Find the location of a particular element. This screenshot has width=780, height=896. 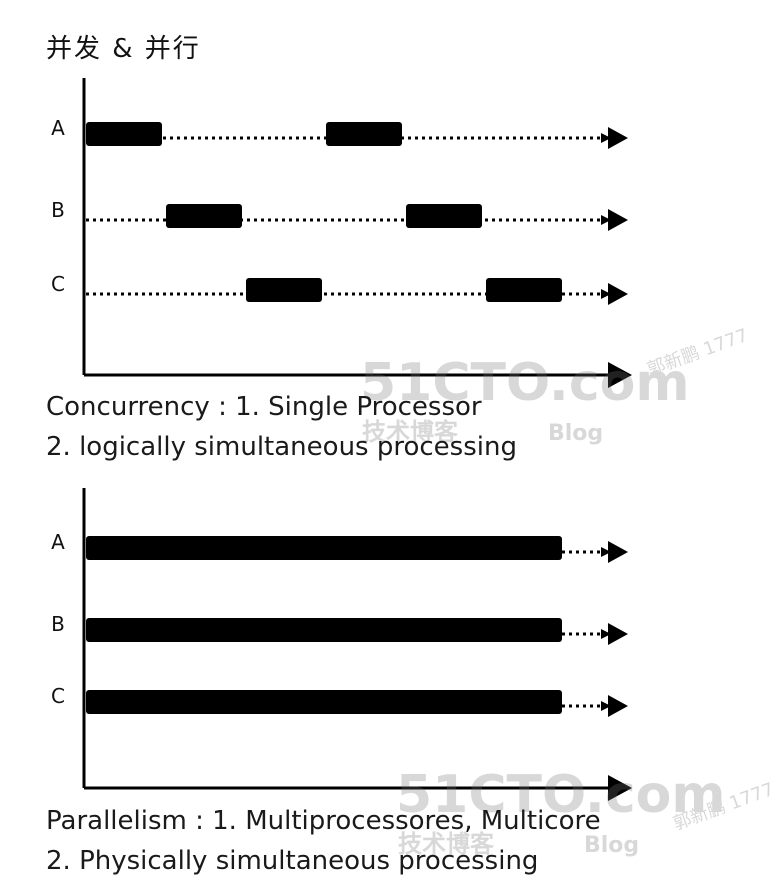

concurrency-caption-line1: Concurrency : 1. Single Processor is located at coordinates (264, 407).